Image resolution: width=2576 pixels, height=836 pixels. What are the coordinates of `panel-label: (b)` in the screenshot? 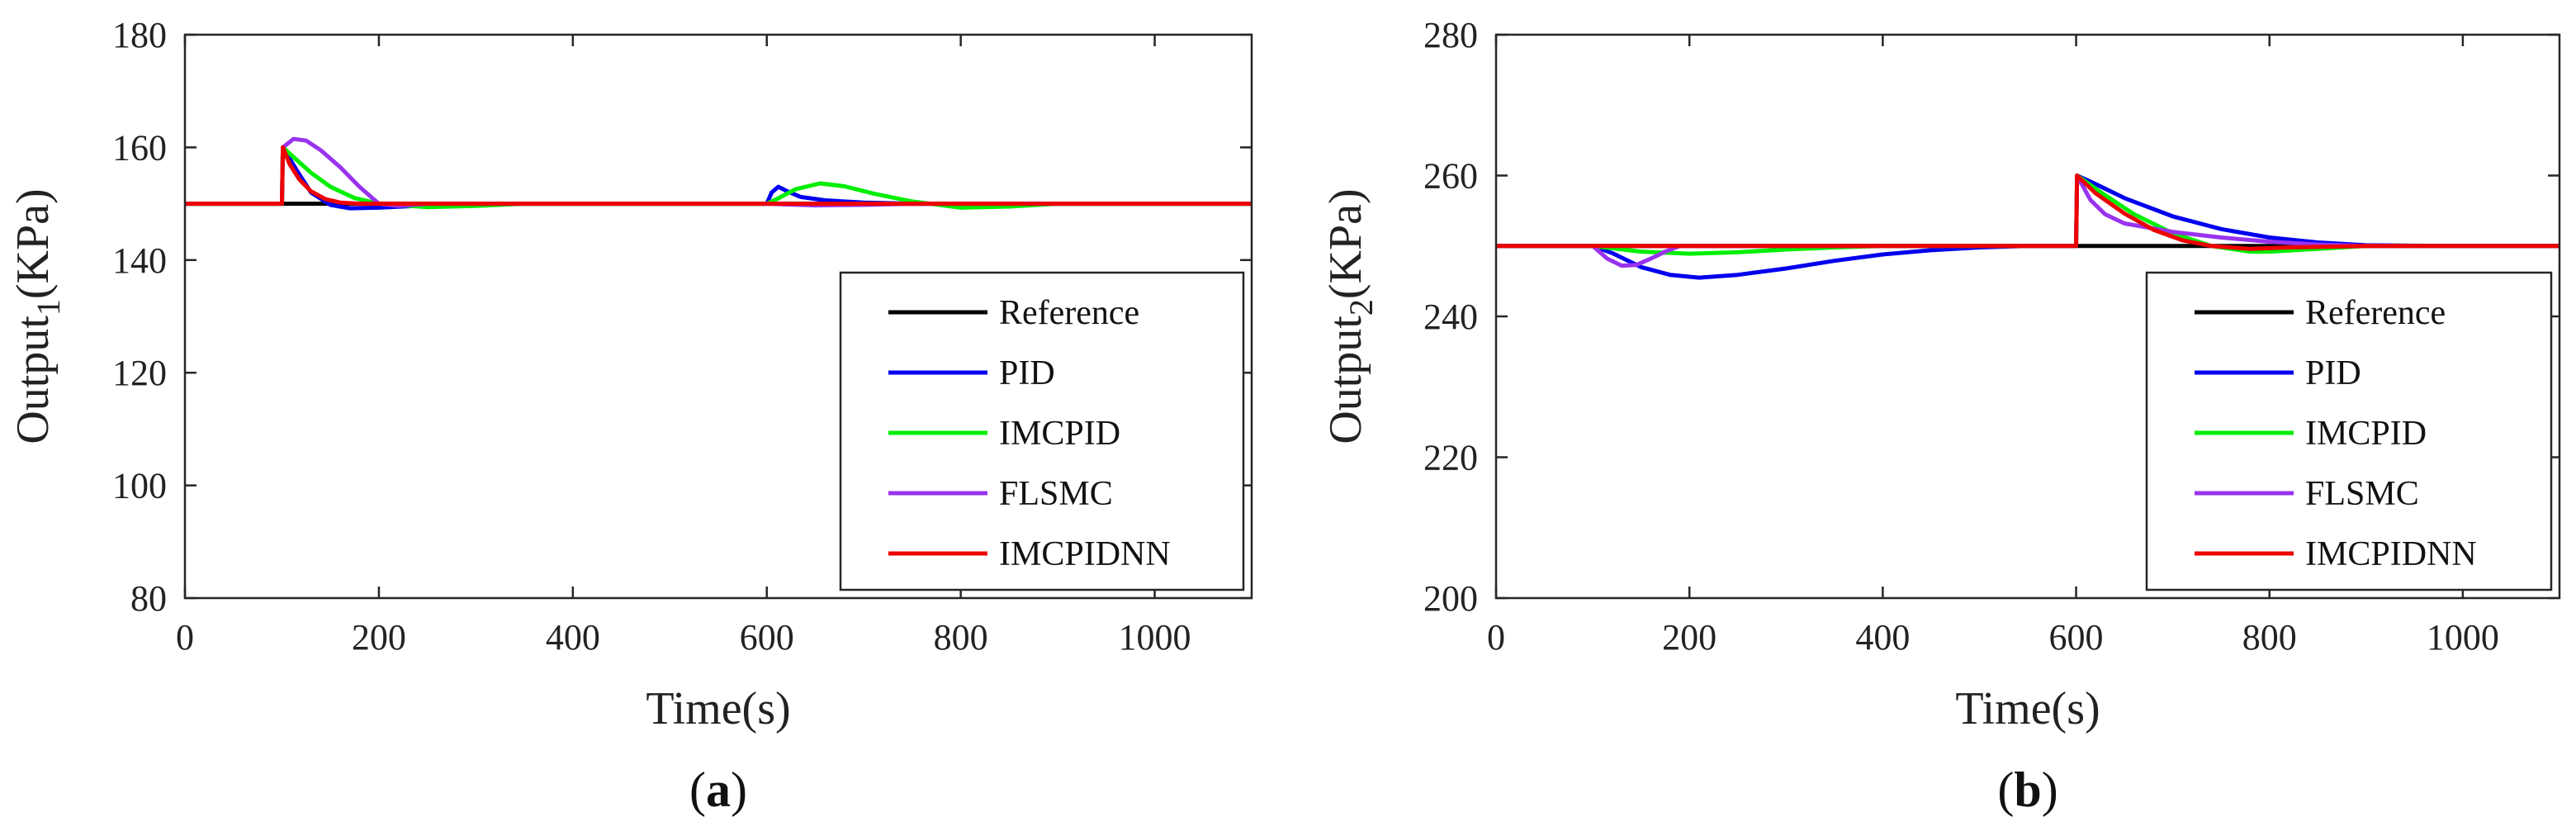 It's located at (2027, 789).